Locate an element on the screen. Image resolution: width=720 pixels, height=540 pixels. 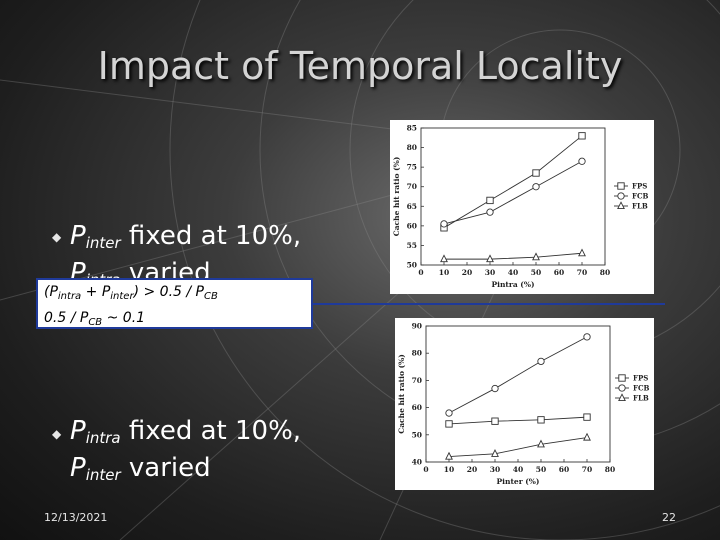
footer-page-number: 22 is located at coordinates (669, 517).